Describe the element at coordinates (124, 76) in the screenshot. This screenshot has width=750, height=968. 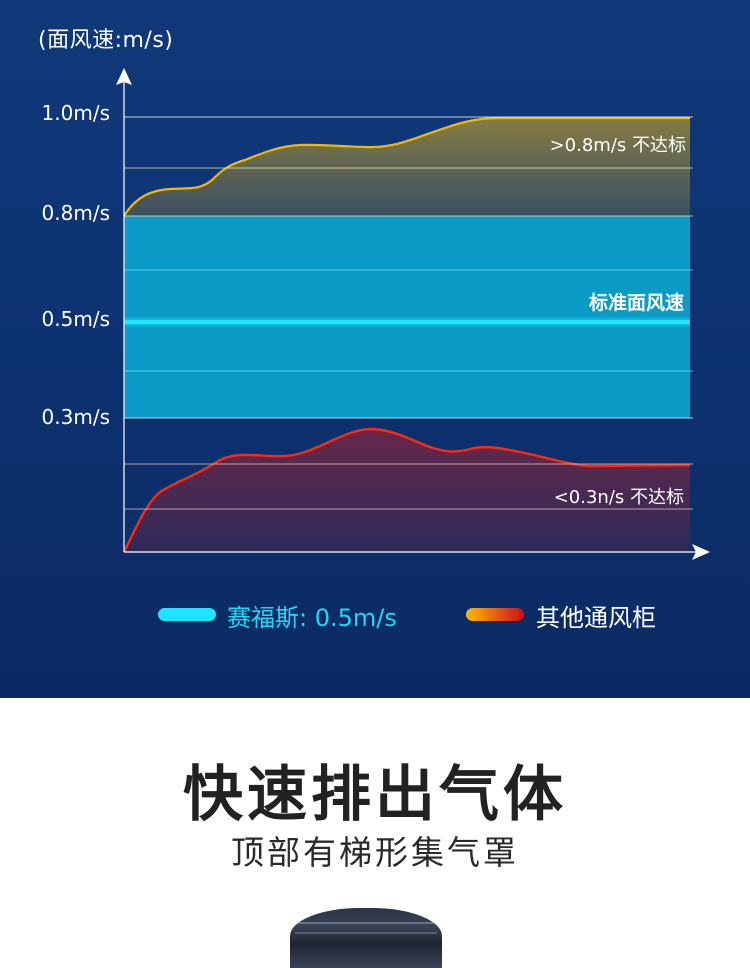
I see `y-axis-arrow-icon` at that location.